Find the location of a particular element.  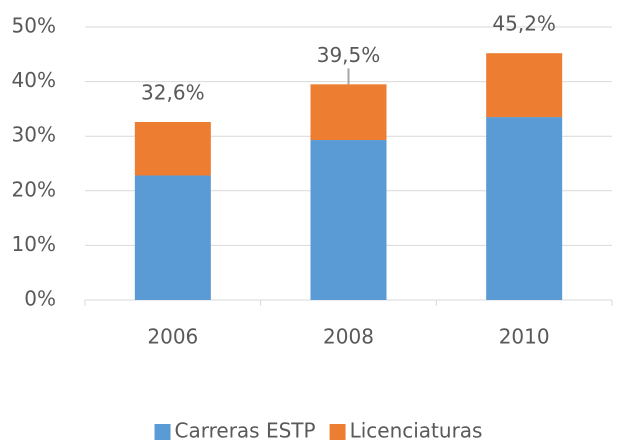

y-tick-label: 20% is located at coordinates (34, 189).